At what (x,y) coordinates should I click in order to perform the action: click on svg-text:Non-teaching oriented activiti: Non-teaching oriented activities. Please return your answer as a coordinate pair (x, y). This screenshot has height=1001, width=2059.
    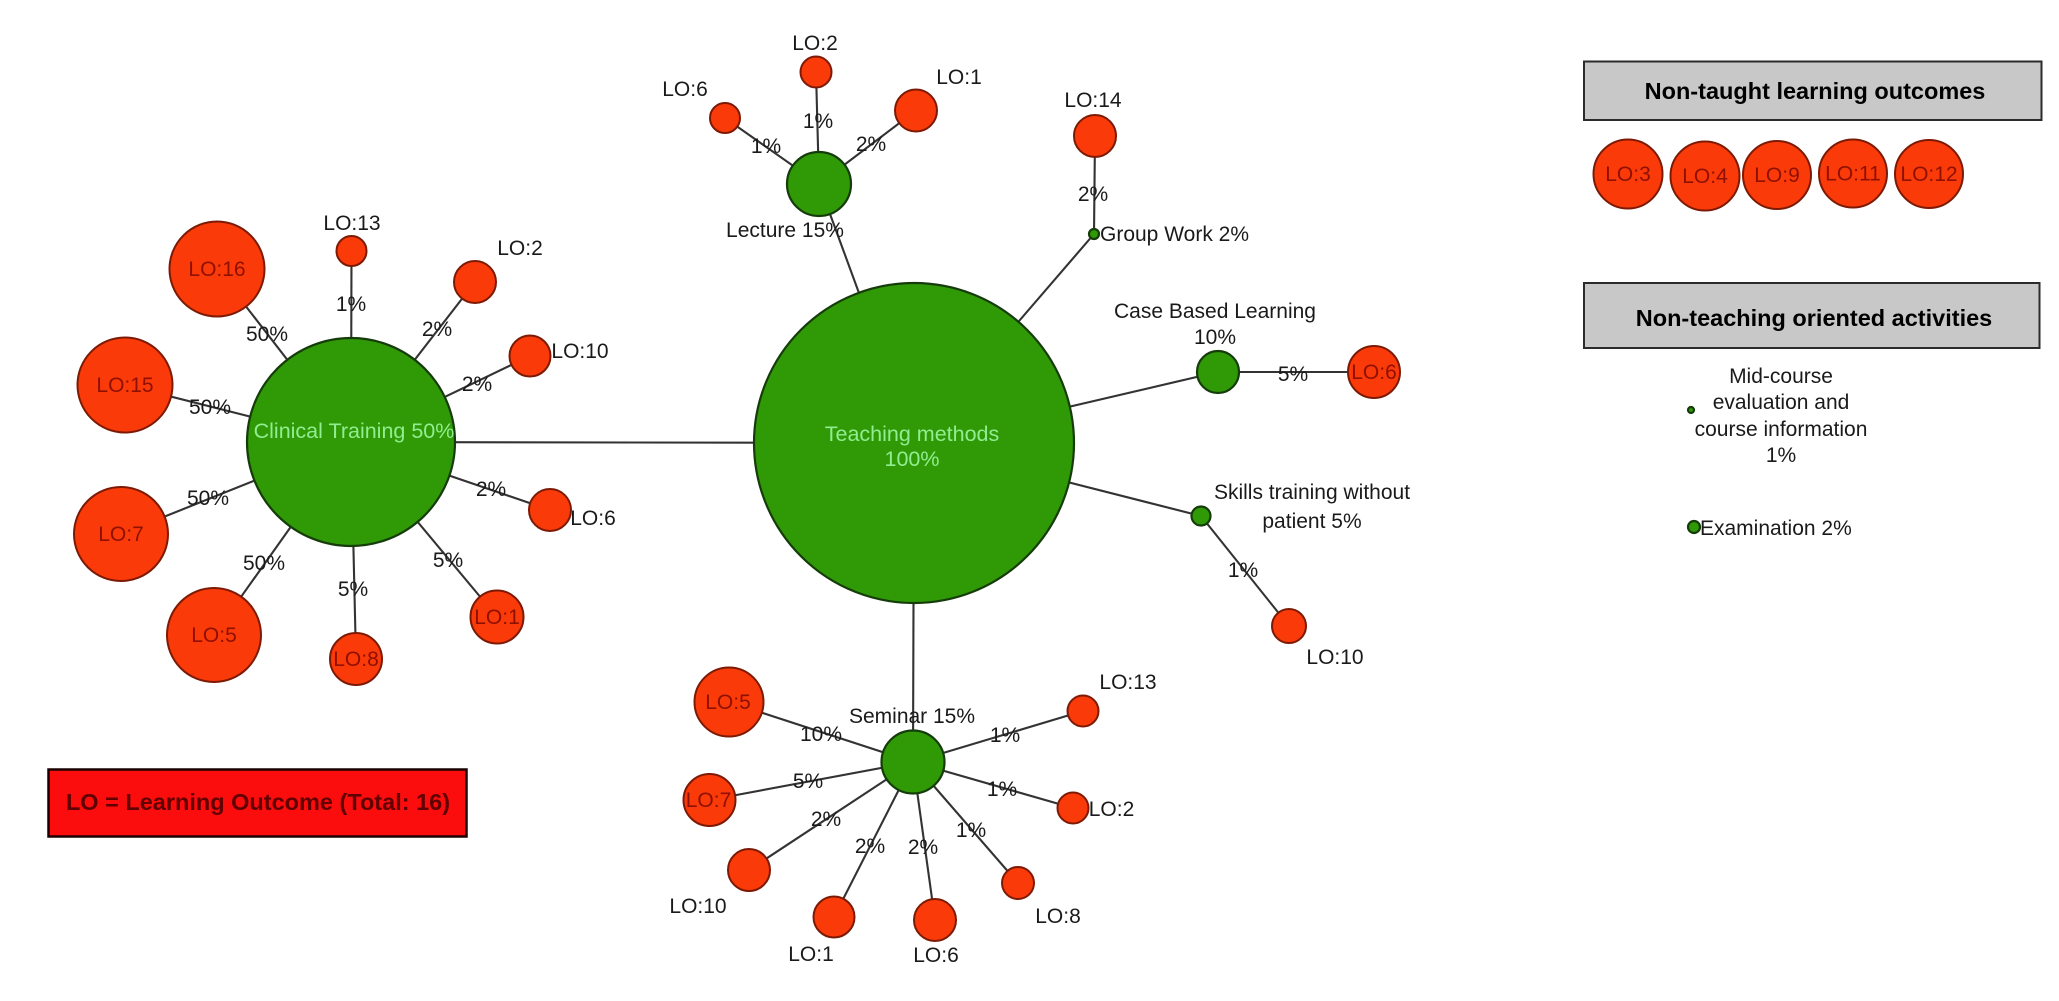
    Looking at the image, I should click on (1814, 318).